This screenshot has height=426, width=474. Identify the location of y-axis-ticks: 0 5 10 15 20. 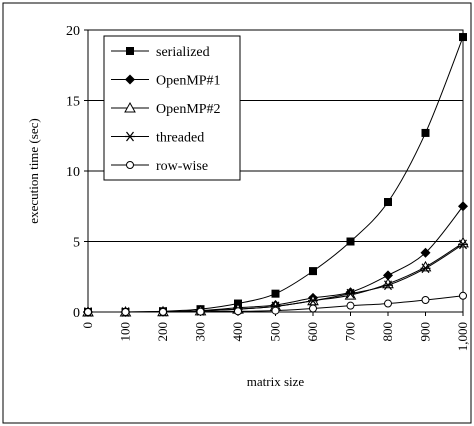
(77, 172).